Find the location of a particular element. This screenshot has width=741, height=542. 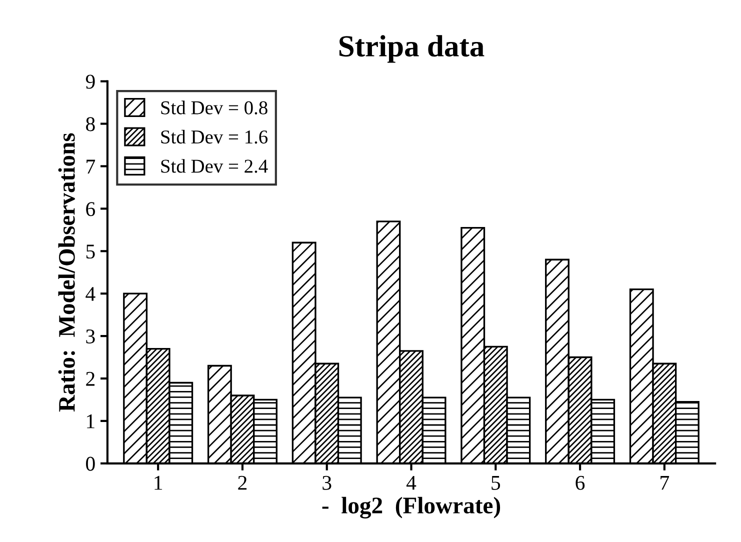

y-tick-label: 0 is located at coordinates (90, 463).